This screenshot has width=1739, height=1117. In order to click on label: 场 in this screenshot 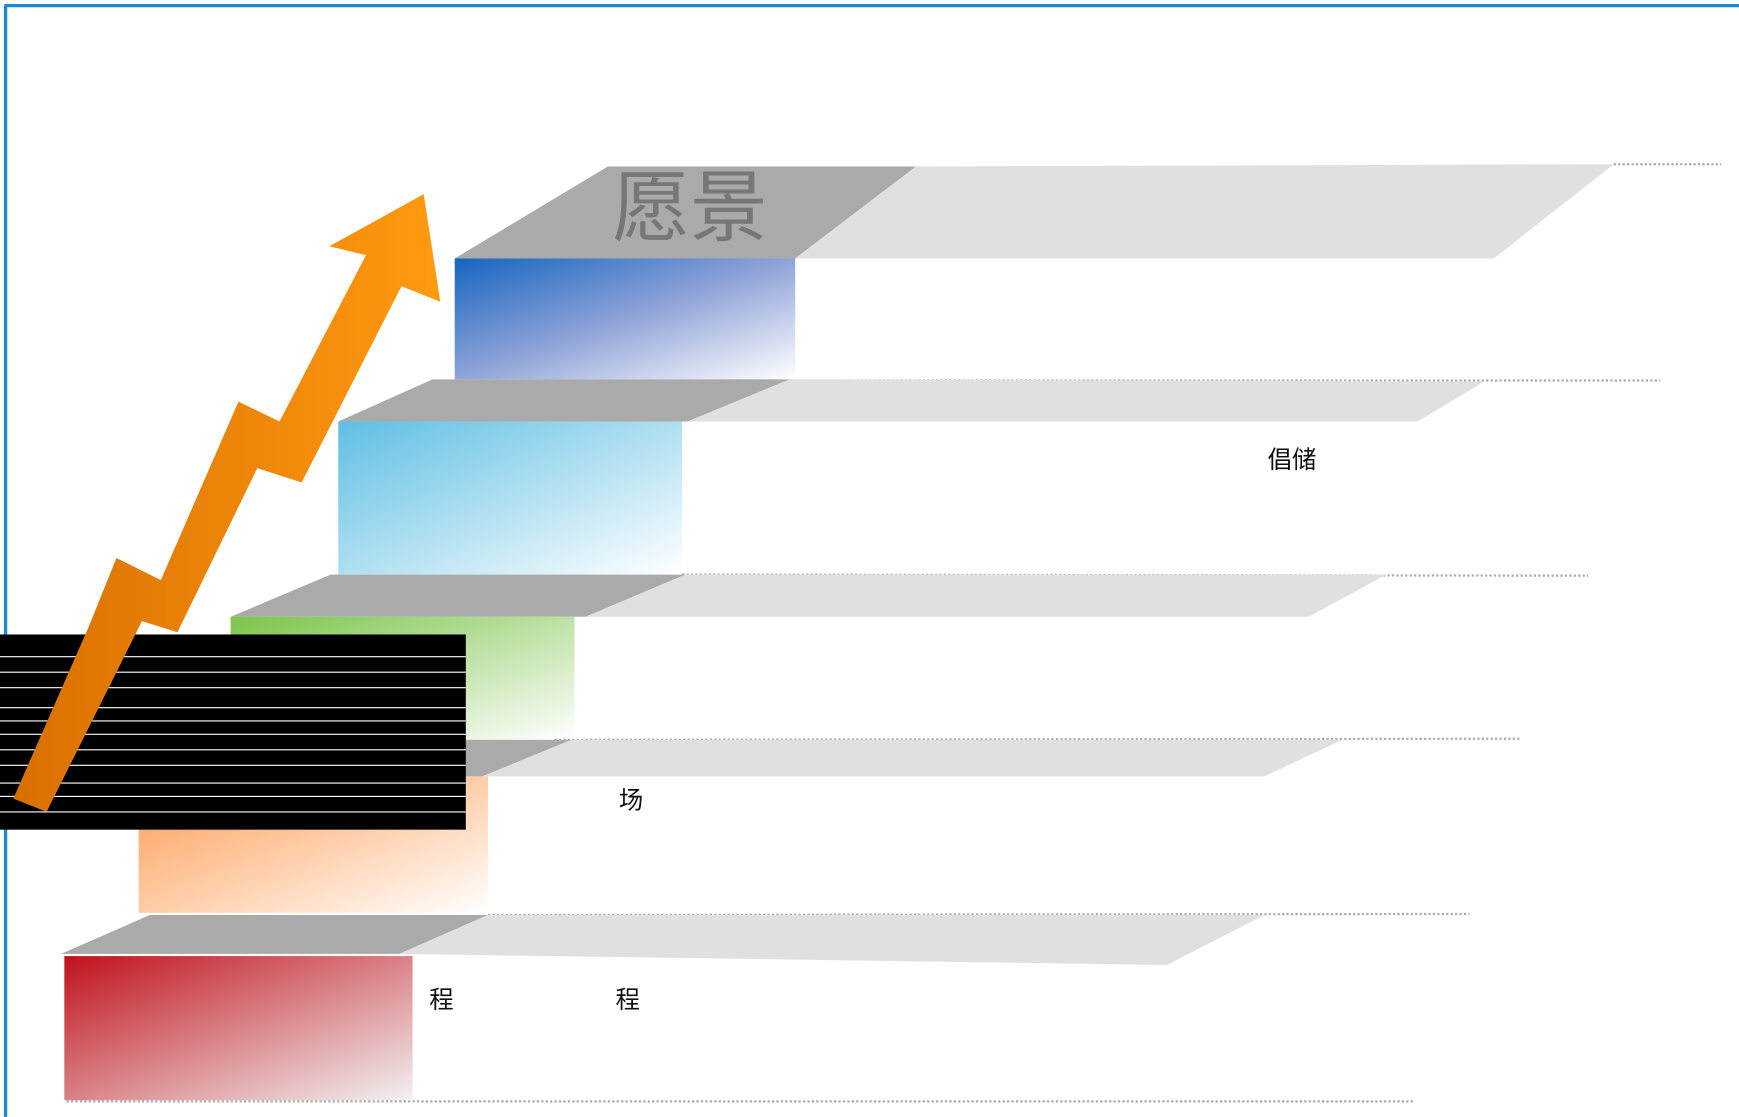, I will do `click(631, 799)`.